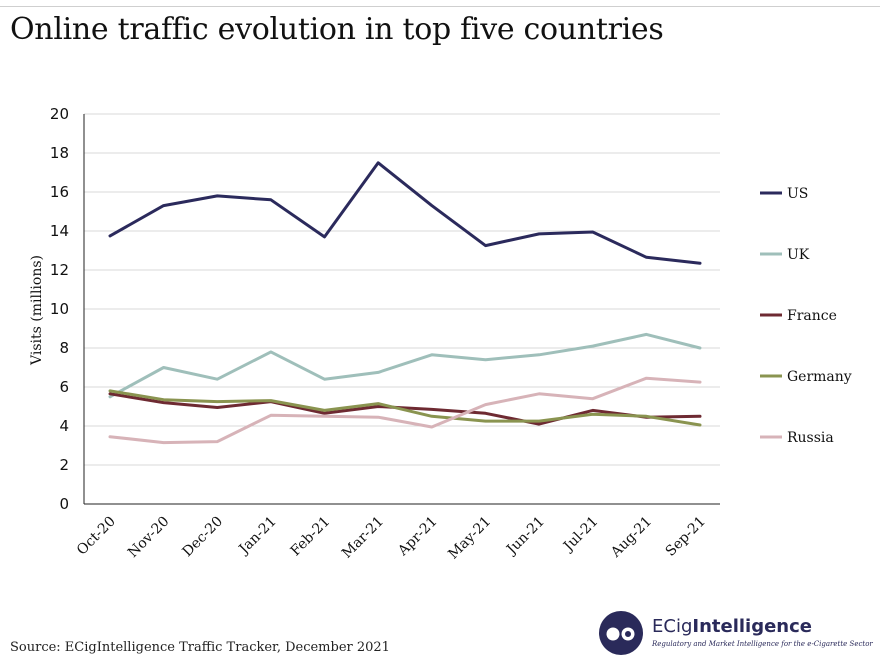  I want to click on y-axis-label: Visits (millions), so click(37, 310).